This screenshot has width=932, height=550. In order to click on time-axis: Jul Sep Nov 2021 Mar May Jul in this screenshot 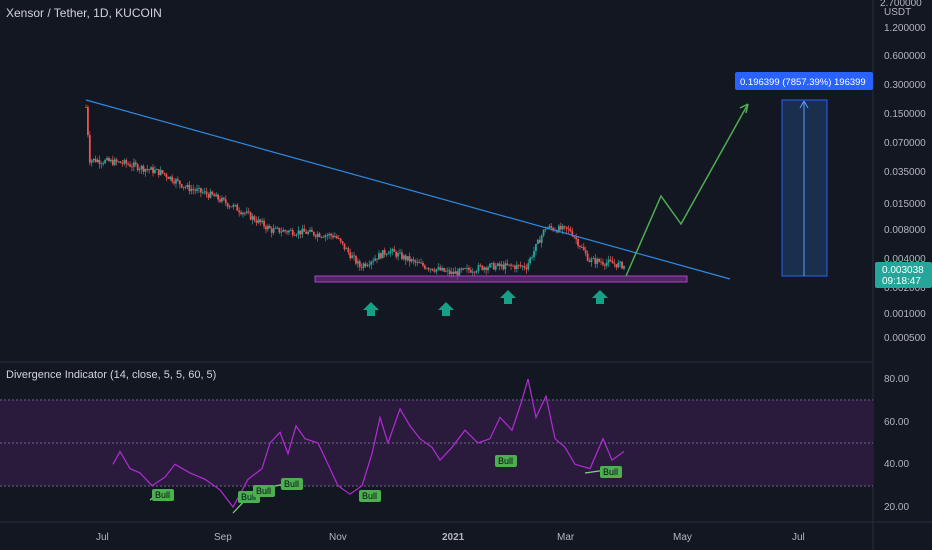, I will do `click(450, 537)`.